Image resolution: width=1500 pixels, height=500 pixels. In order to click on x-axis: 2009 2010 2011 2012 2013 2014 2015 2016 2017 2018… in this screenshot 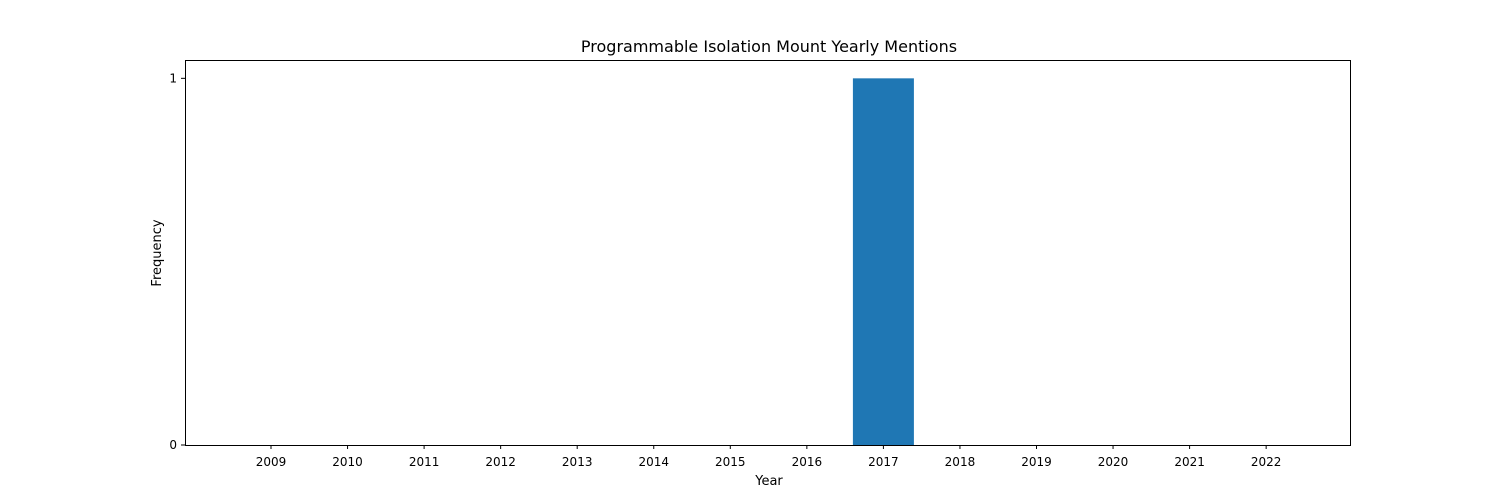, I will do `click(769, 457)`.